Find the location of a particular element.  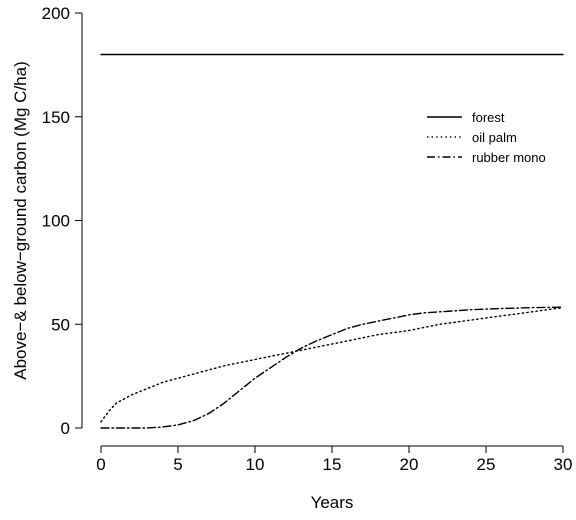

y-axis-title: Above−& below−ground carbon (Mg C/ha) is located at coordinates (20, 220).